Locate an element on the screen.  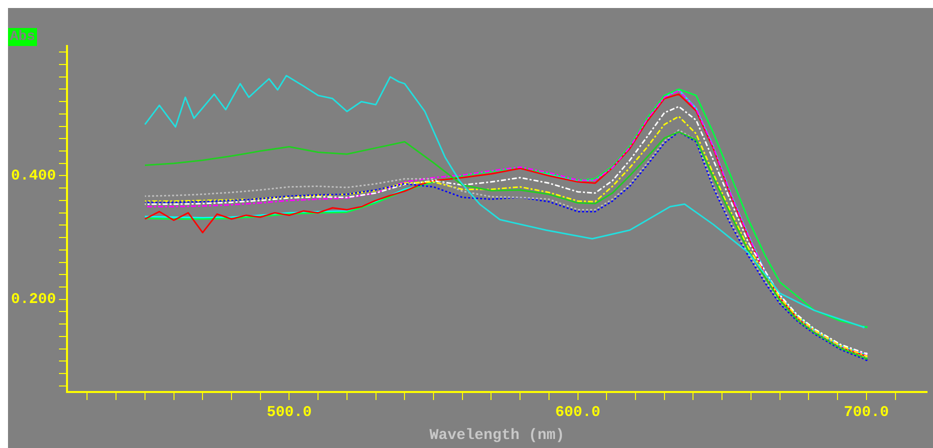
x-tick-label: 600.0 is located at coordinates (577, 412).